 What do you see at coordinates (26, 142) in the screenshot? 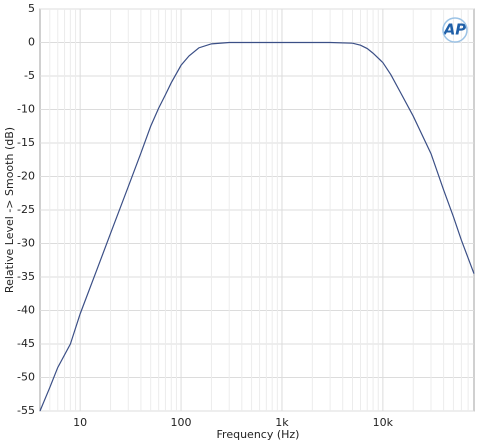
I see `y-tick-label: -15` at bounding box center [26, 142].